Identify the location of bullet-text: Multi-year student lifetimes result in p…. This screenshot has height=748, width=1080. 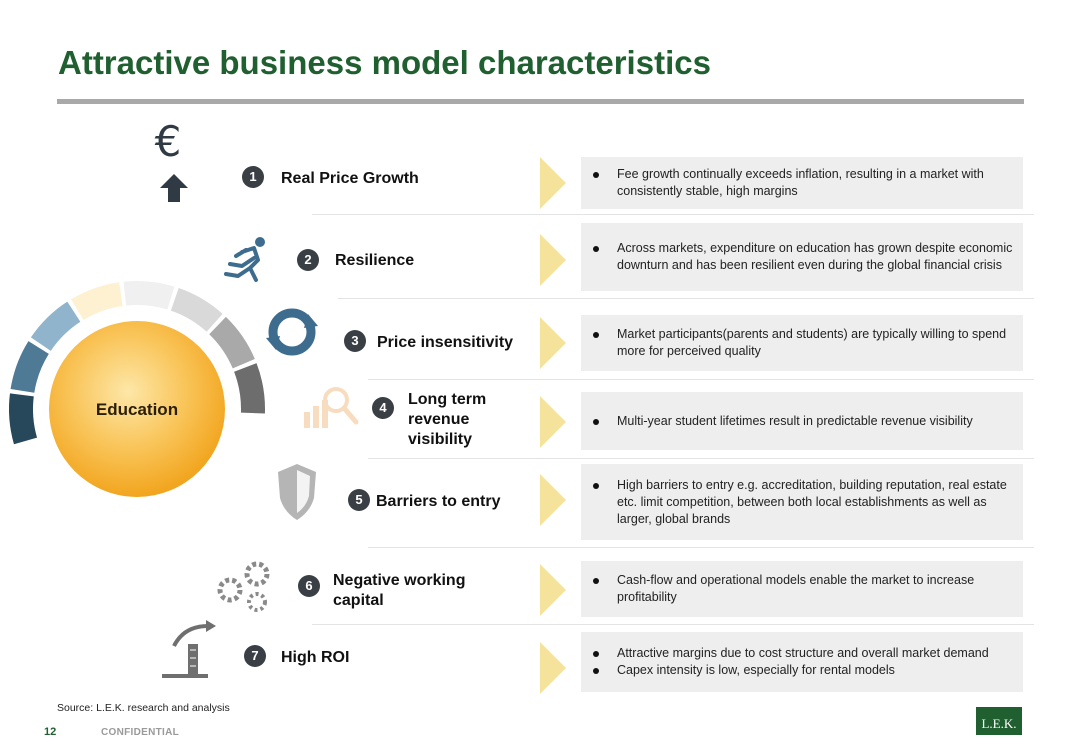
(803, 421).